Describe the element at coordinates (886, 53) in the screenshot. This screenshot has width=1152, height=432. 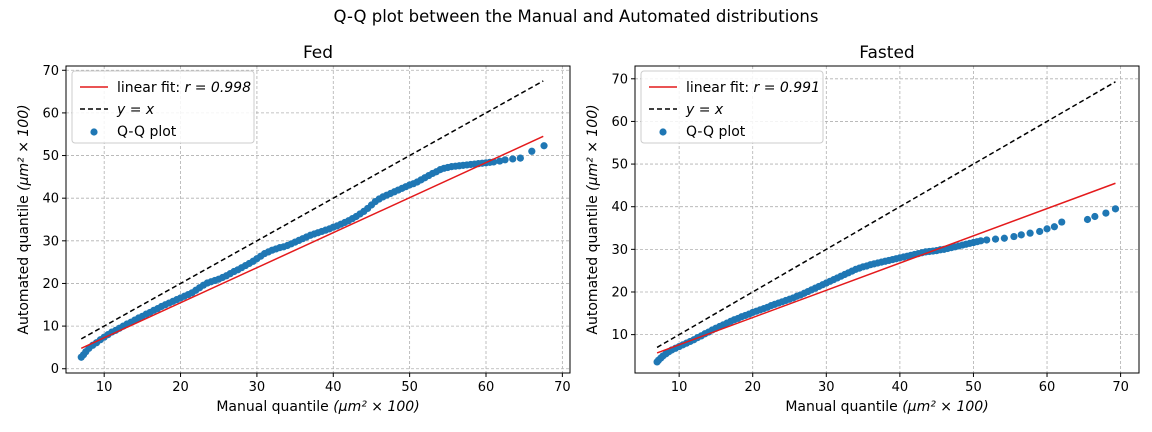
I see `panel-title: Fasted` at that location.